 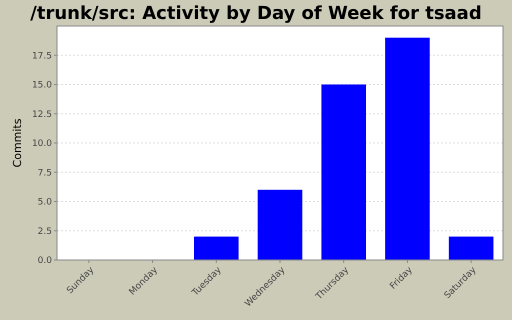 What do you see at coordinates (42, 56) in the screenshot?
I see `y-tick-label: 17.5` at bounding box center [42, 56].